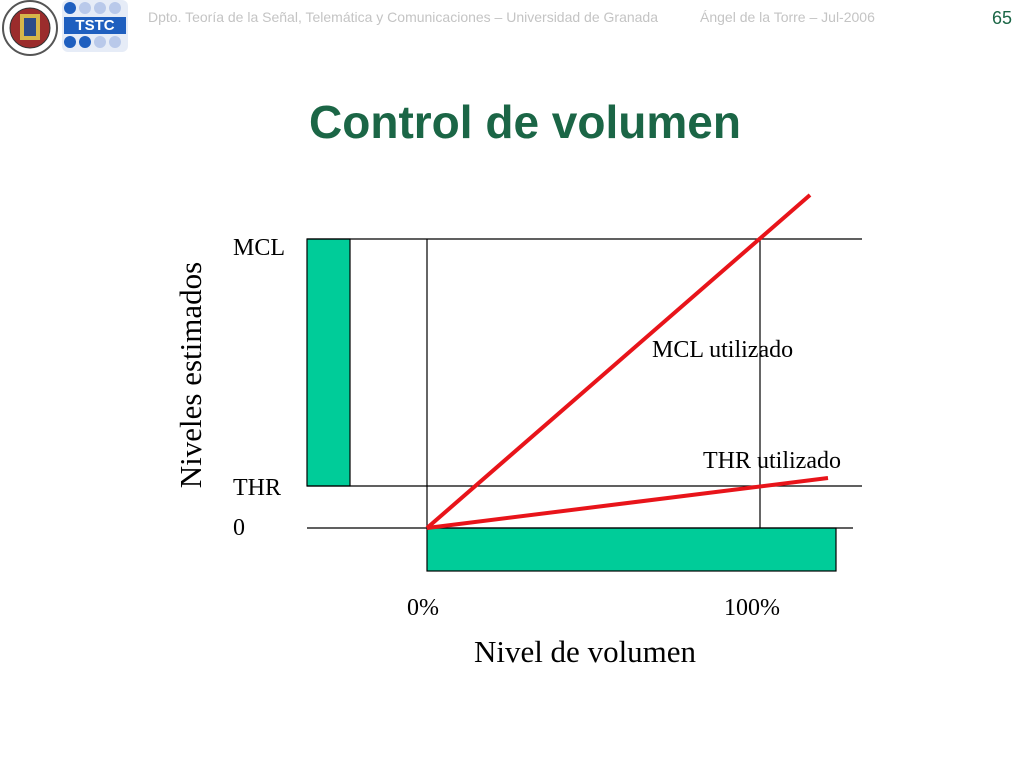  I want to click on volume-label: 100%, so click(752, 608).